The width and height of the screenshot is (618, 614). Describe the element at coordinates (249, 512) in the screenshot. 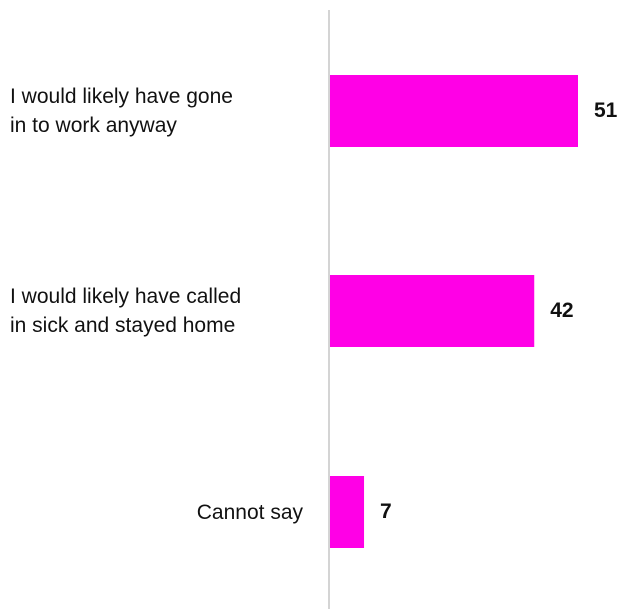

I see `category-label-cannot-say: Cannot say` at that location.